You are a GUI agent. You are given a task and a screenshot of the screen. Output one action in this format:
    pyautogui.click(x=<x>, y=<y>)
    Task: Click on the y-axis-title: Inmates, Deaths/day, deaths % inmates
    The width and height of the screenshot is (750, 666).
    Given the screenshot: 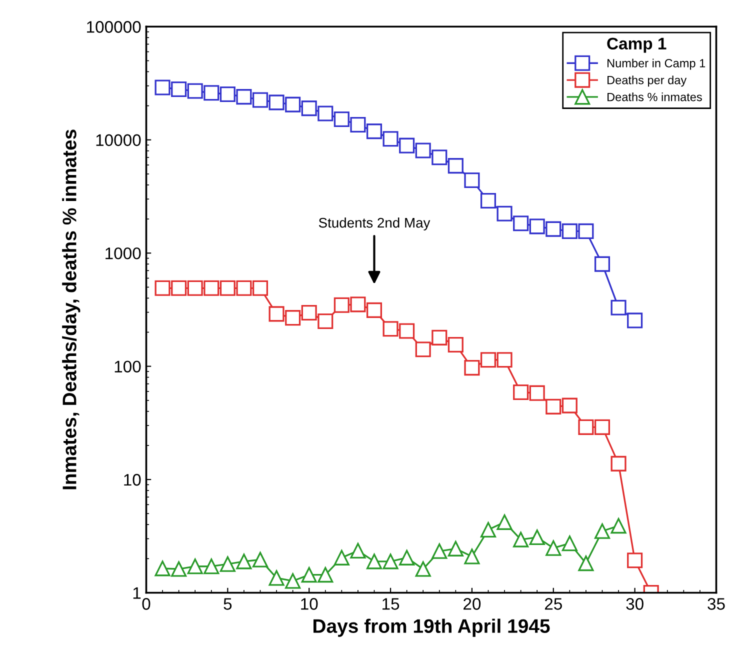 What is the action you would take?
    pyautogui.click(x=71, y=310)
    